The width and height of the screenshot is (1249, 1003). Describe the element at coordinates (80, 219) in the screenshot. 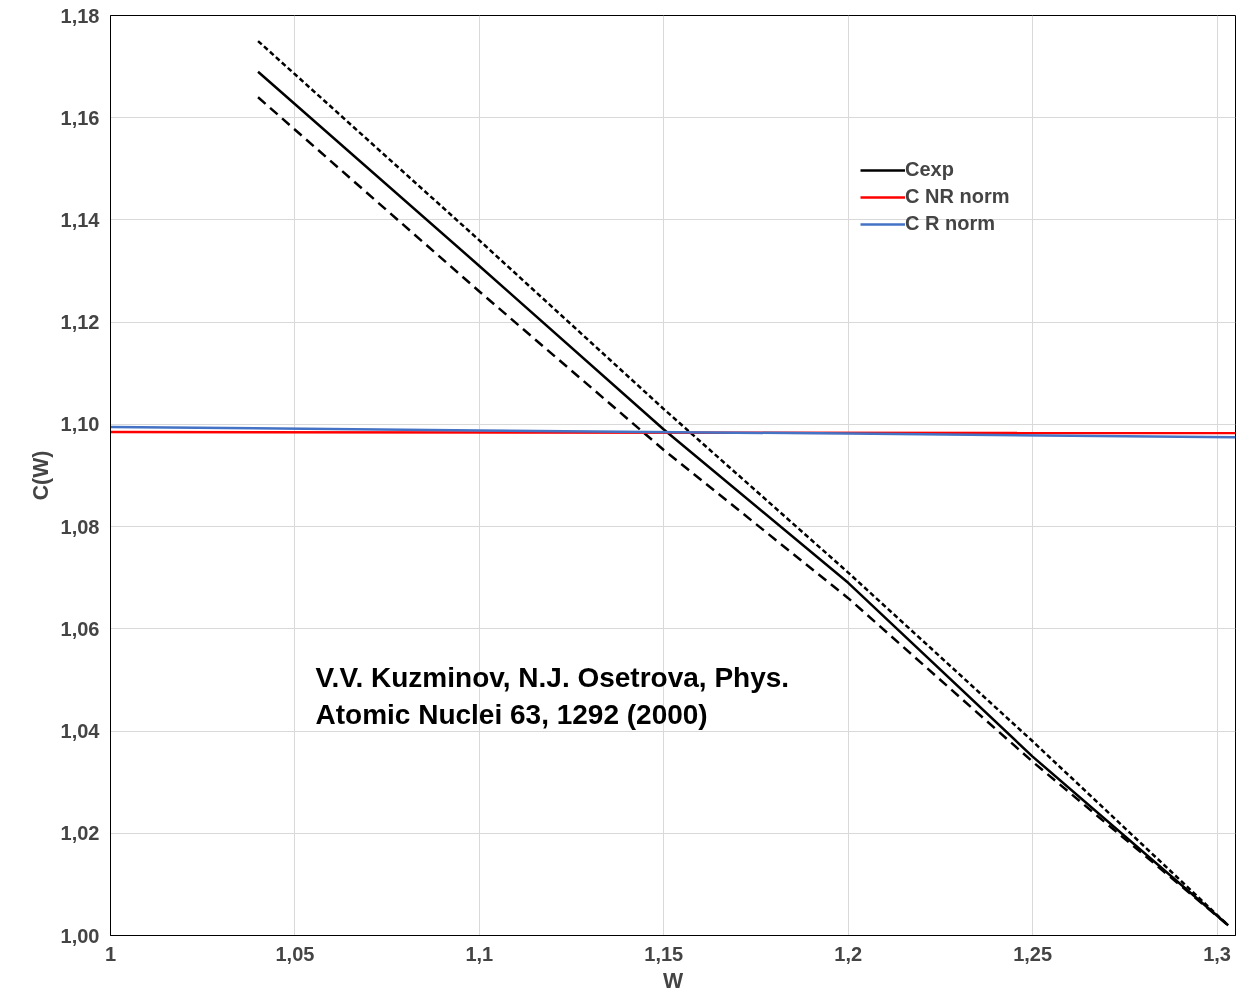

I see `y-tick-label: 1,14` at that location.